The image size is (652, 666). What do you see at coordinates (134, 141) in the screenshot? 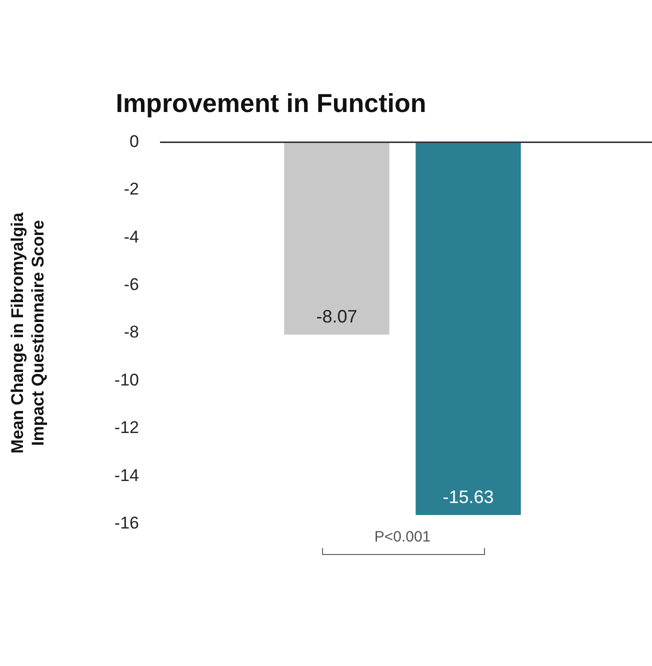
I see `y-tick-label: 0` at bounding box center [134, 141].